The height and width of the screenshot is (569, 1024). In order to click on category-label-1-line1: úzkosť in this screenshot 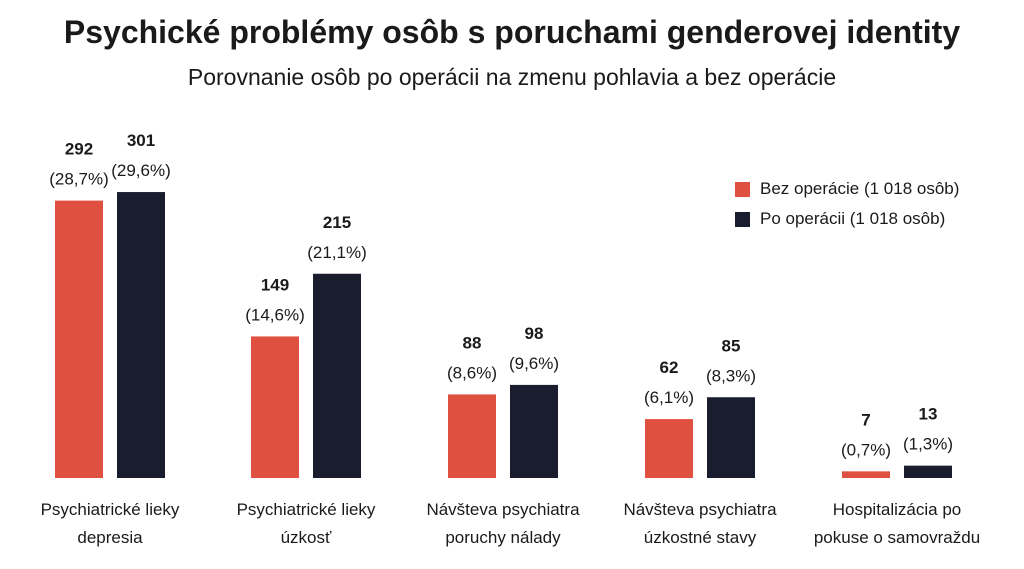, I will do `click(306, 537)`.